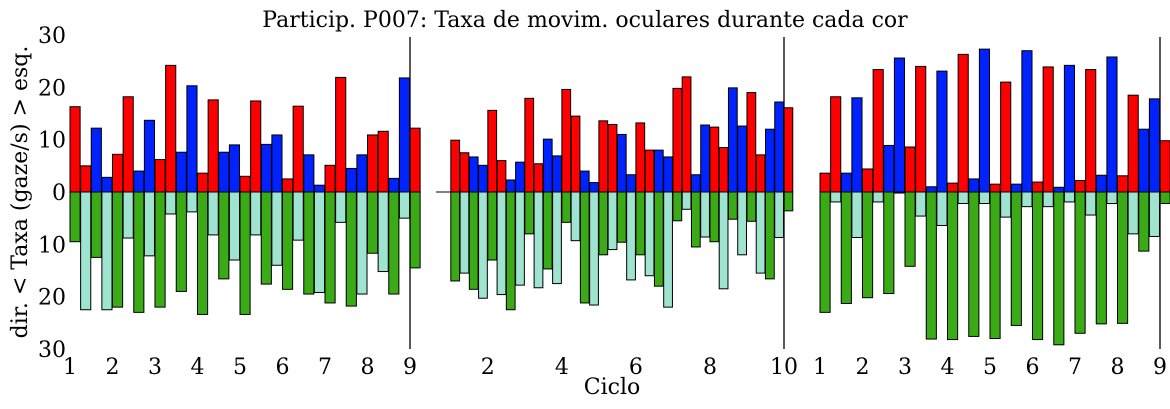 This screenshot has width=1170, height=409. I want to click on x-tick-label: 10, so click(784, 367).